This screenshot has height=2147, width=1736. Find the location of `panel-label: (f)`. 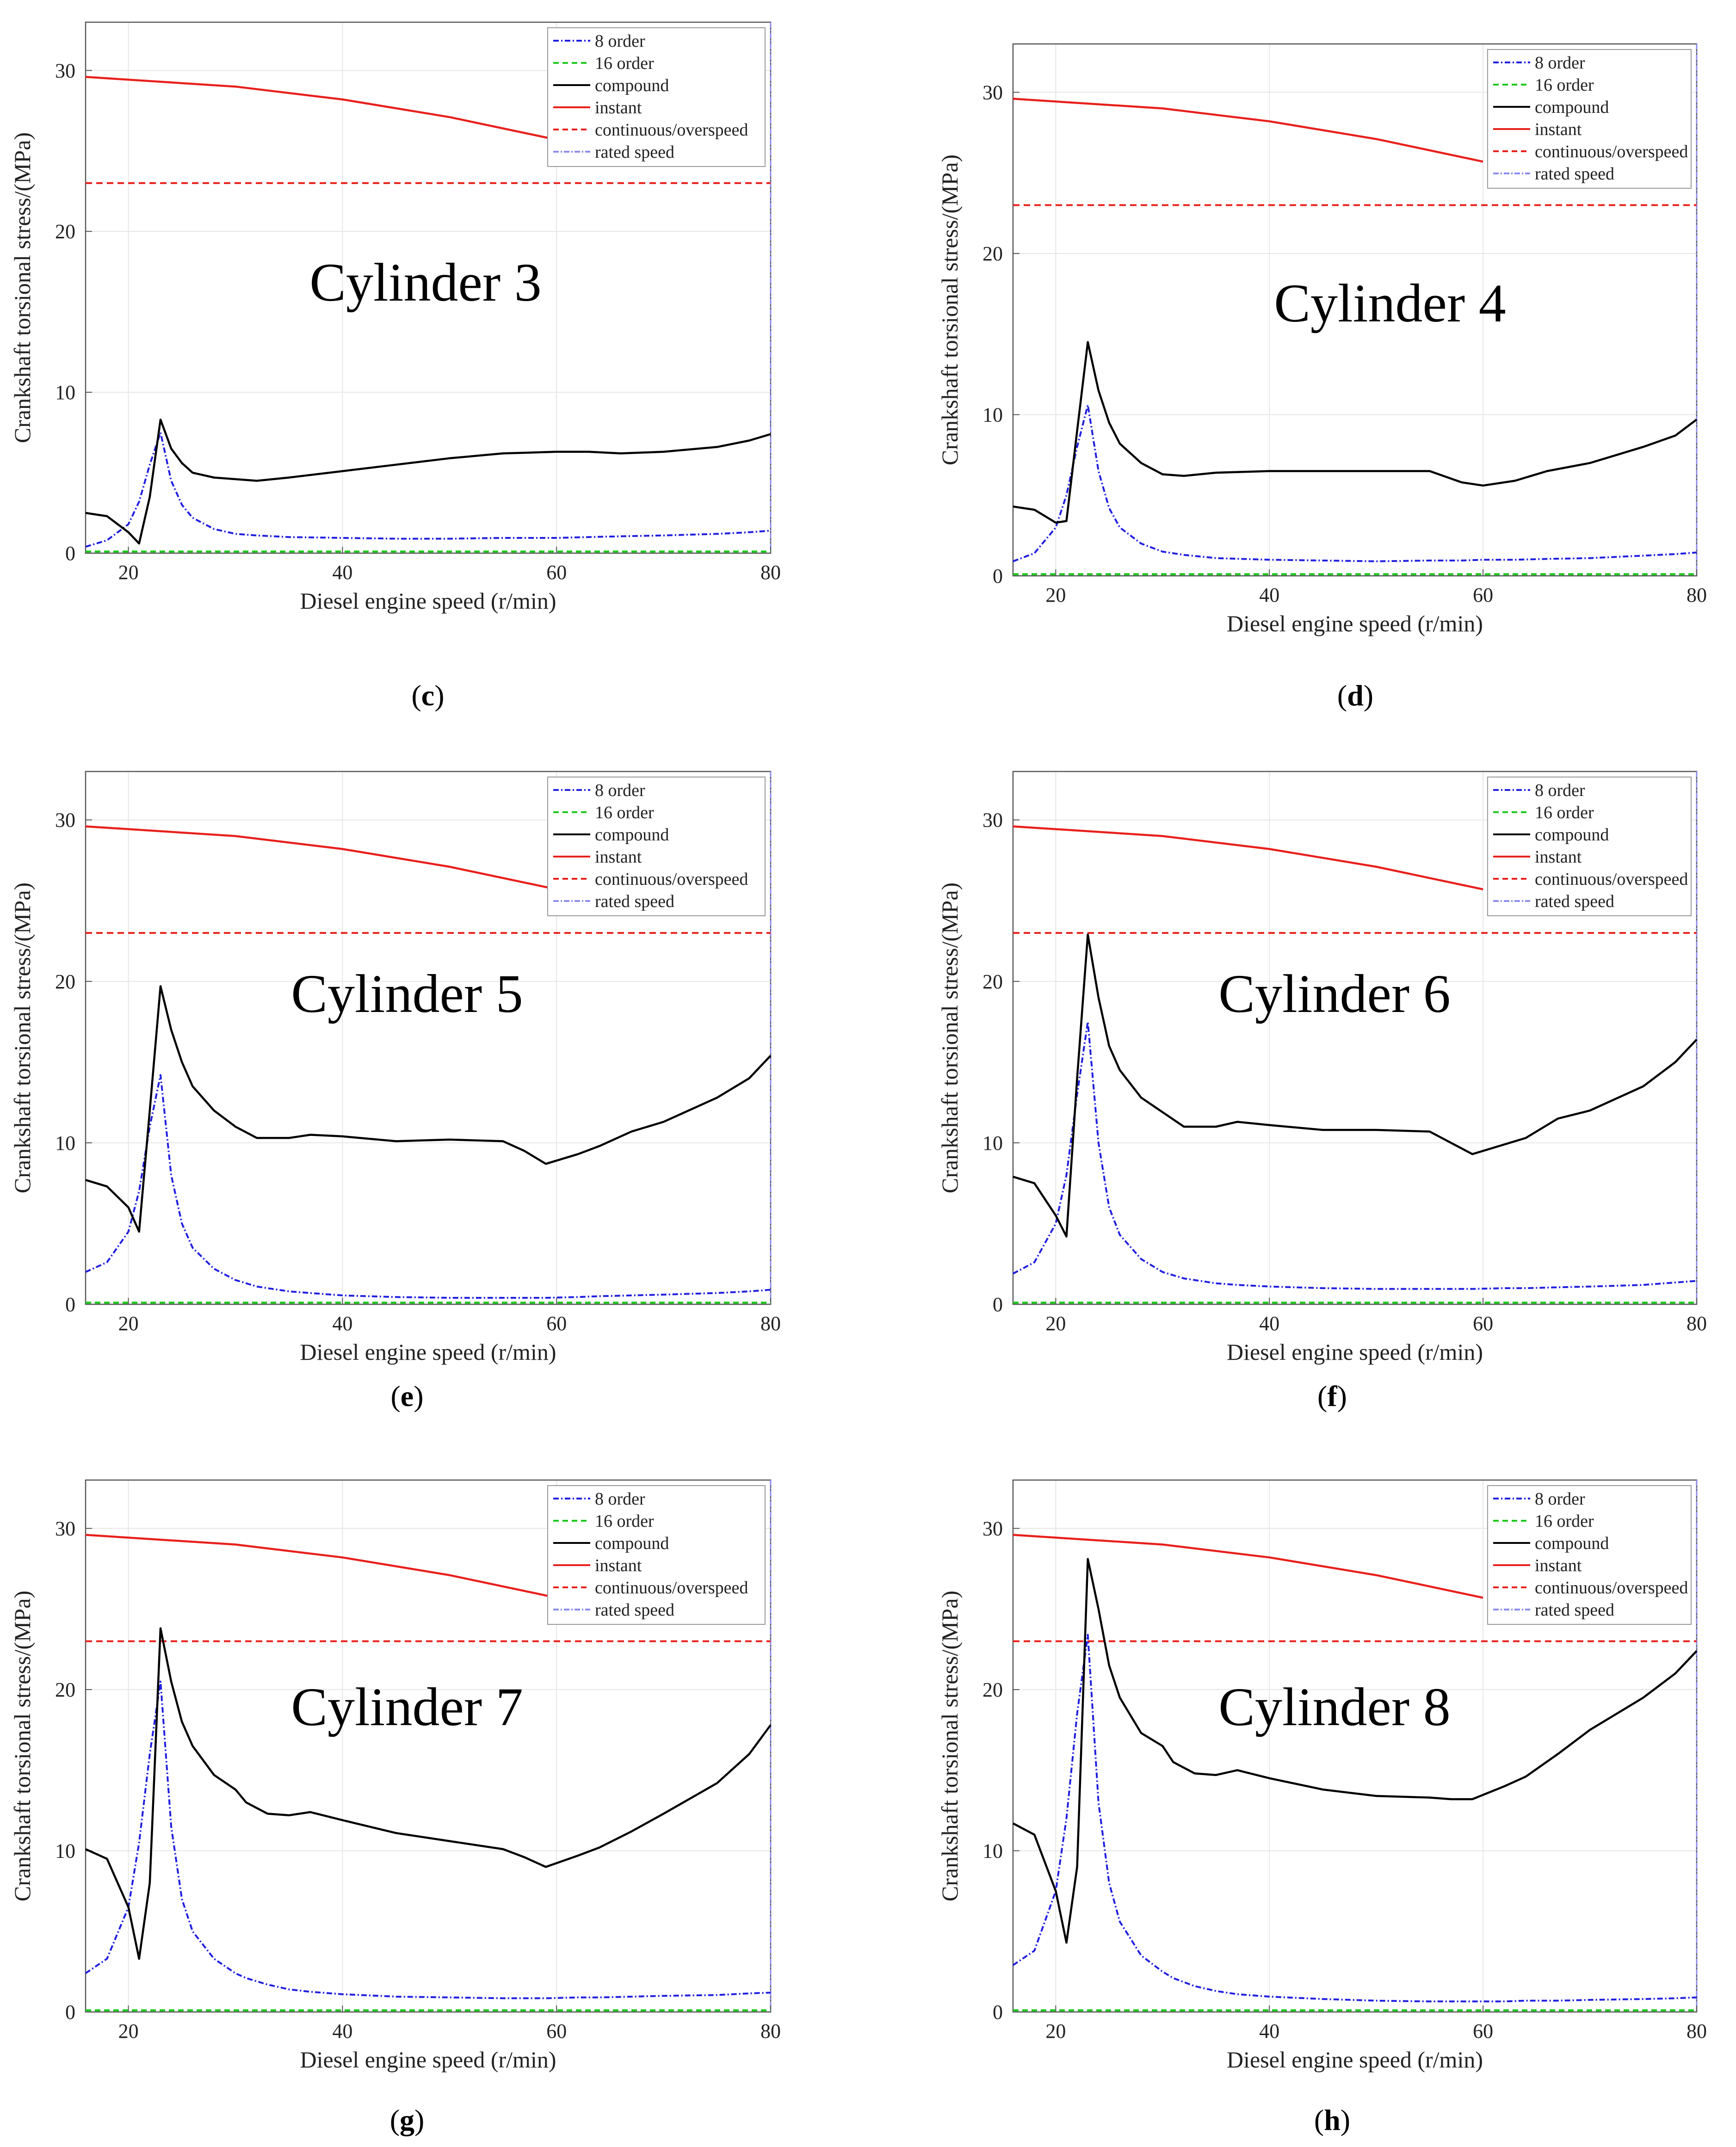

panel-label: (f) is located at coordinates (1332, 1396).